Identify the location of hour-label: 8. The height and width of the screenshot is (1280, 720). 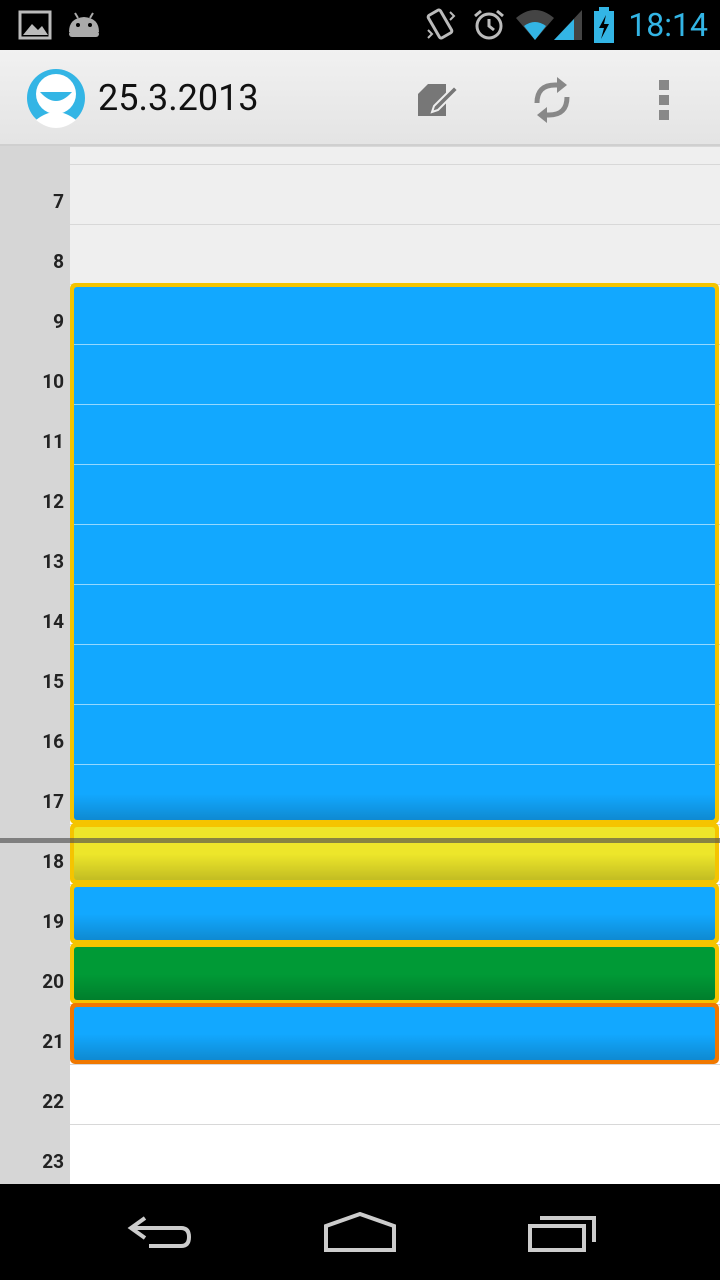
(58, 261).